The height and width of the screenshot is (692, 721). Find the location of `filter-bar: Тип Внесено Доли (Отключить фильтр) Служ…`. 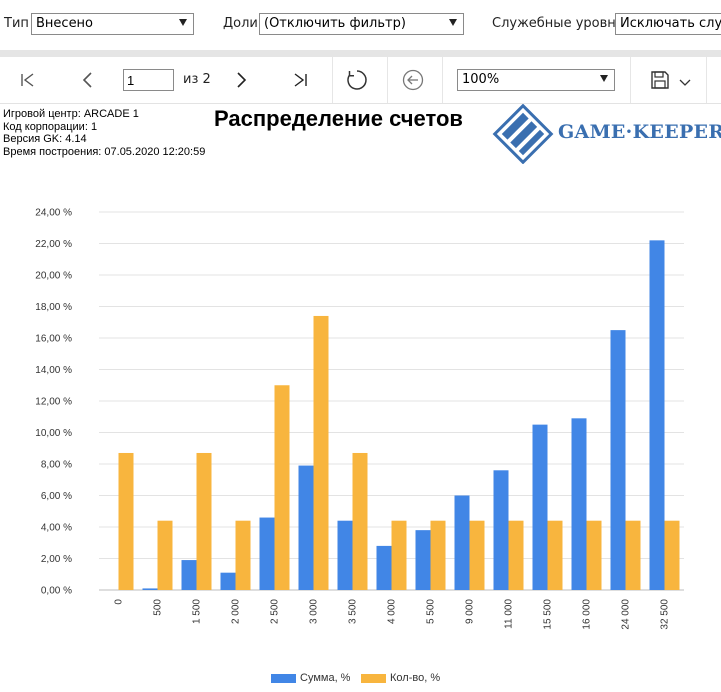

filter-bar: Тип Внесено Доли (Отключить фильтр) Служ… is located at coordinates (360, 25).